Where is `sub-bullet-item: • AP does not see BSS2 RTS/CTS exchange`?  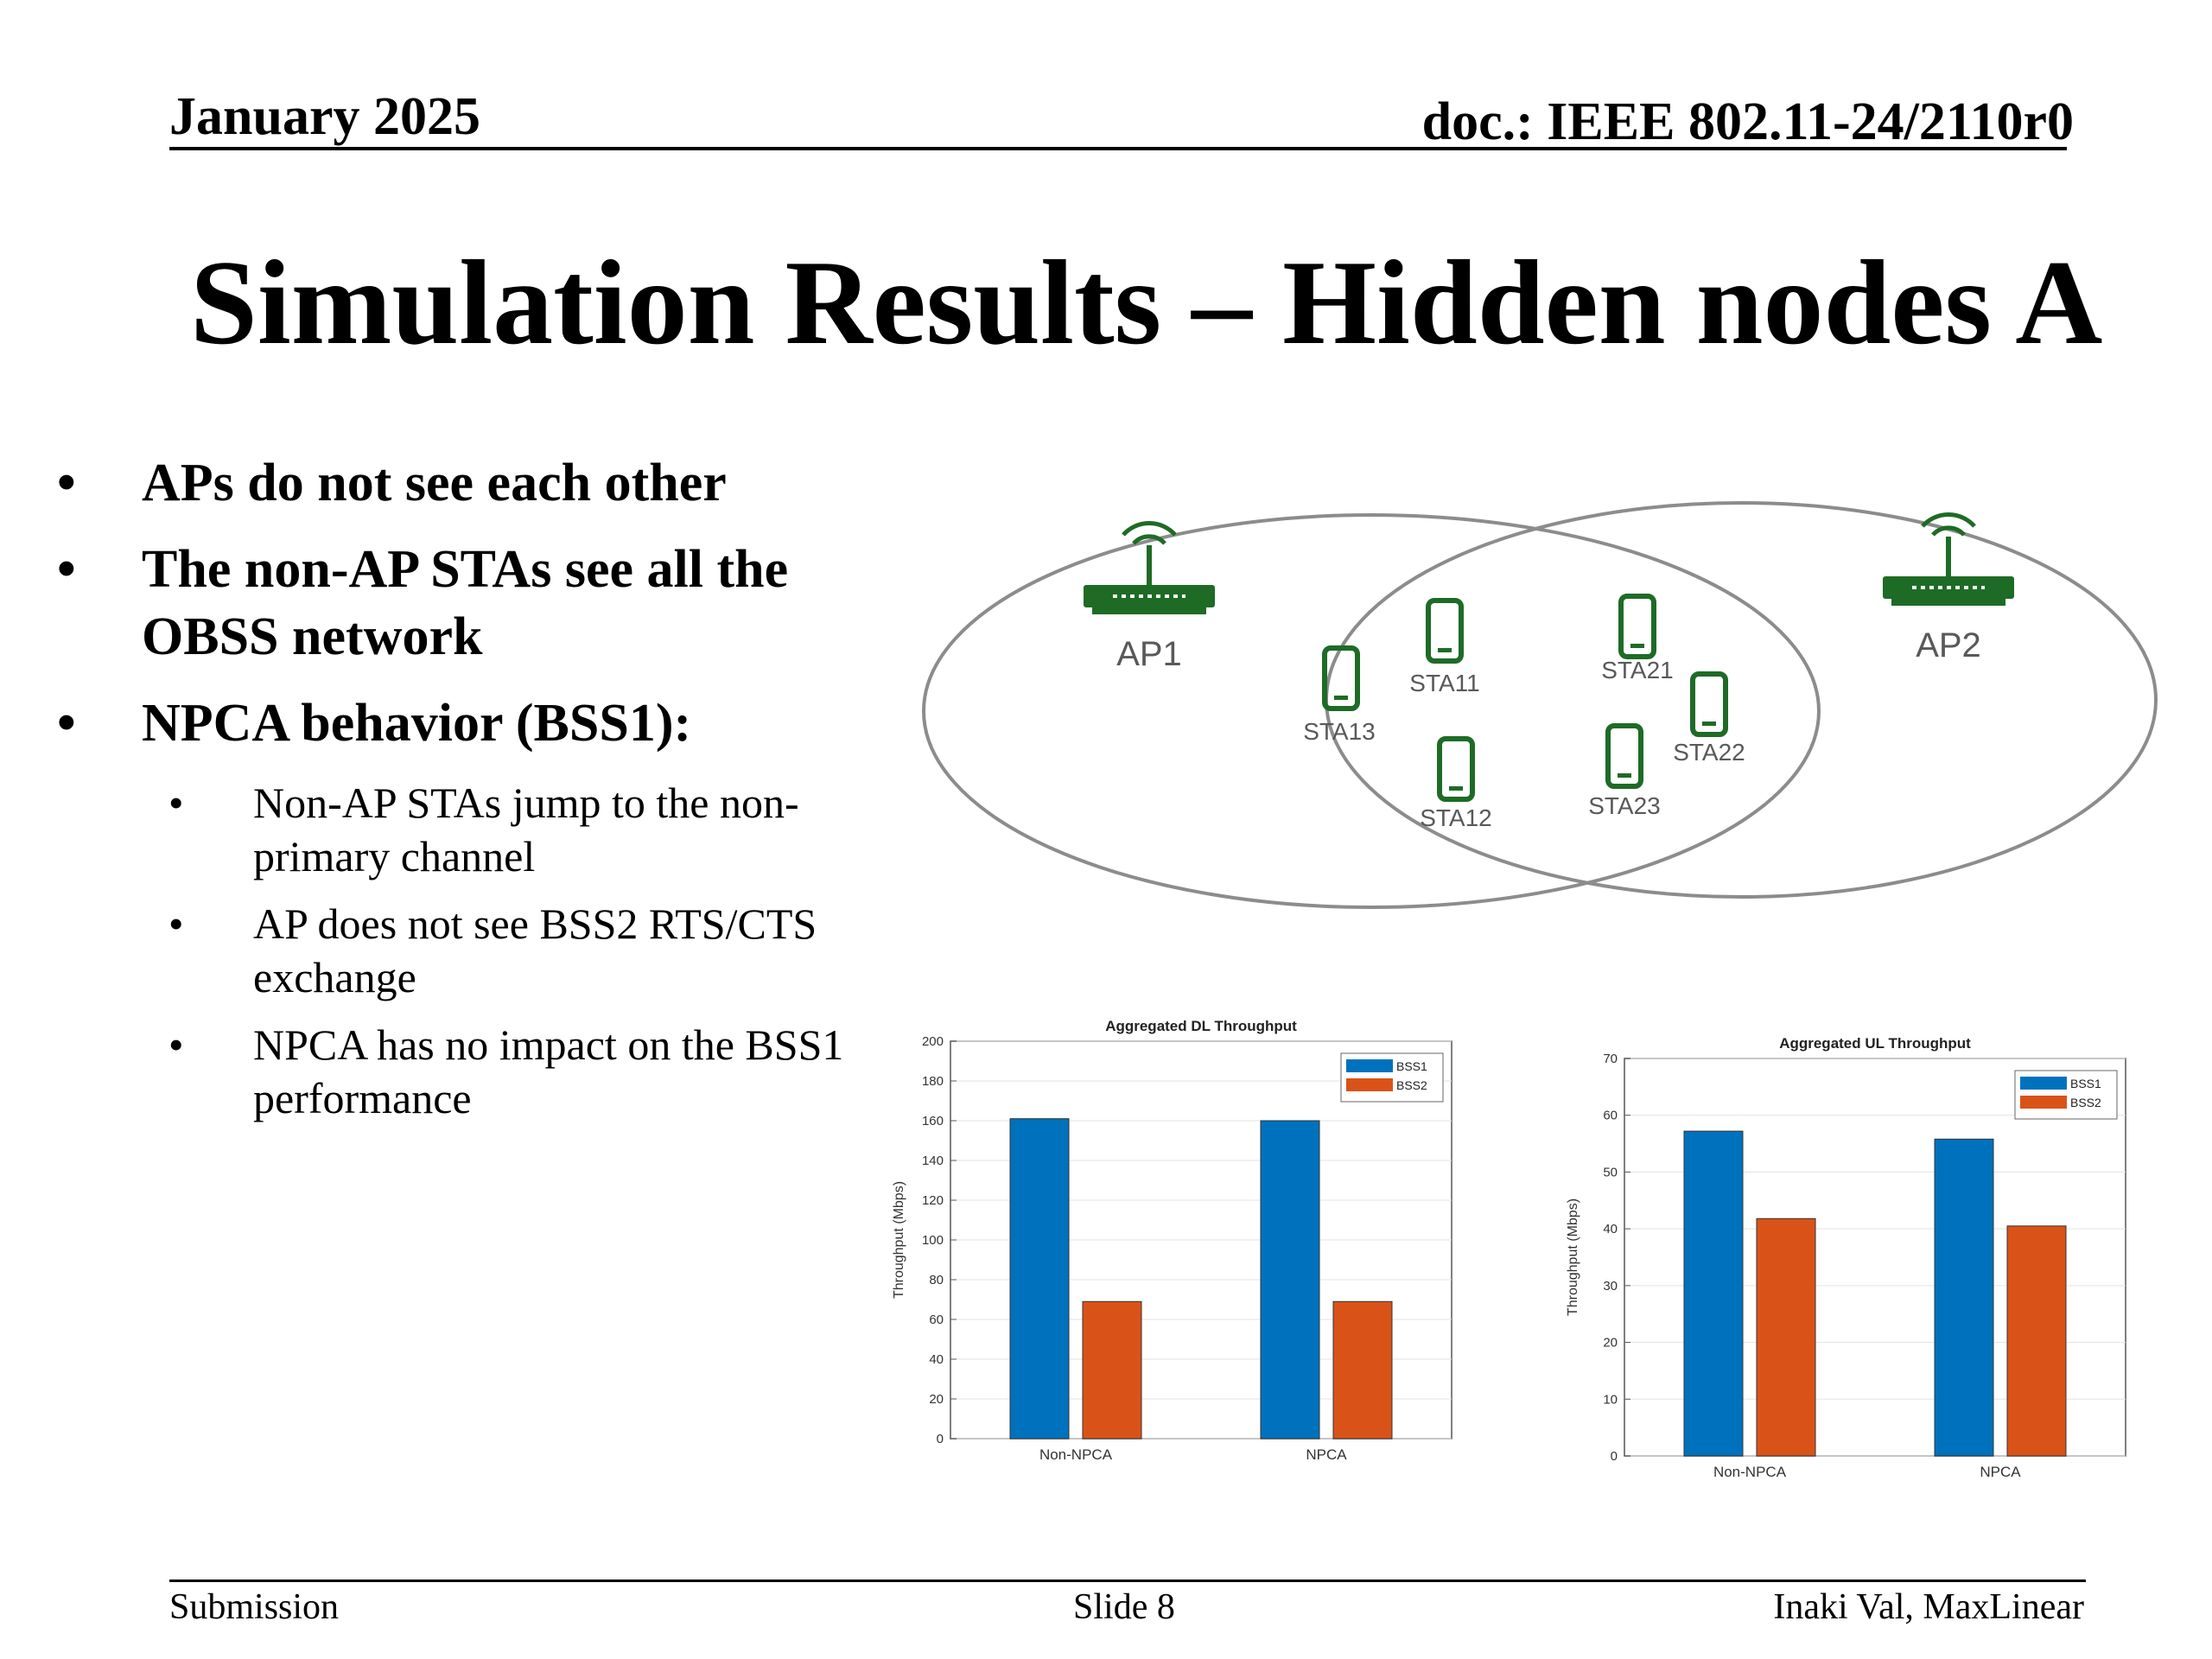
sub-bullet-item: • AP does not see BSS2 RTS/CTS exchange is located at coordinates (492, 950).